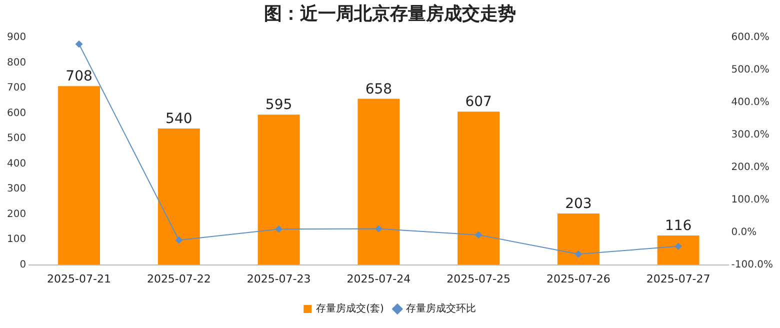  I want to click on y-tick-label: 700, so click(16, 88).